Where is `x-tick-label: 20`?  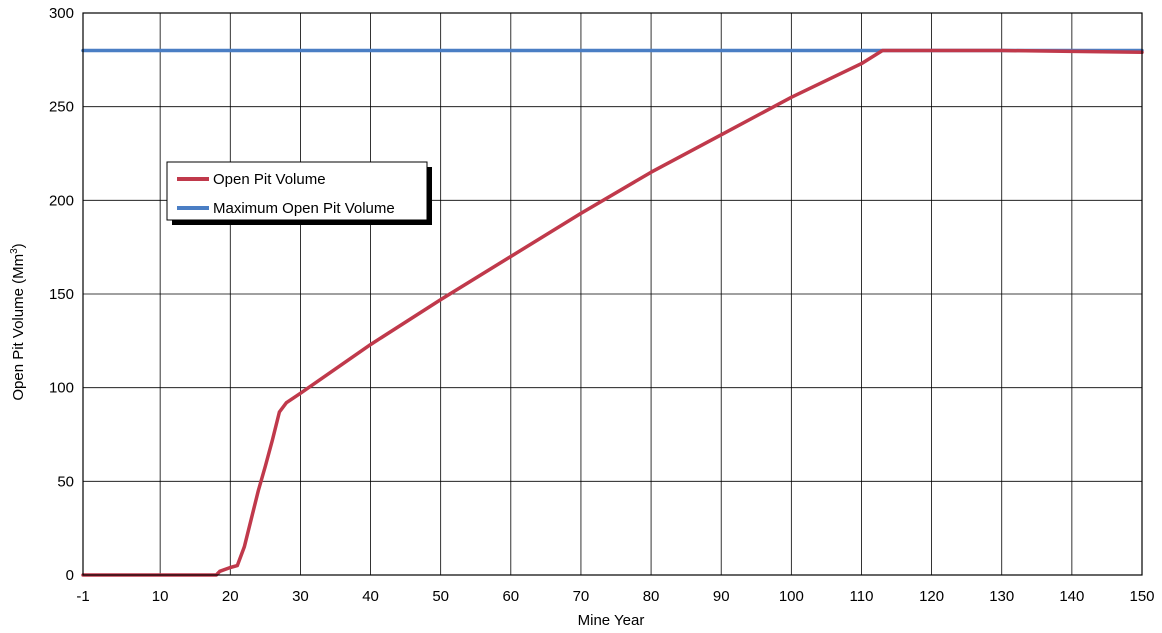
x-tick-label: 20 is located at coordinates (230, 596).